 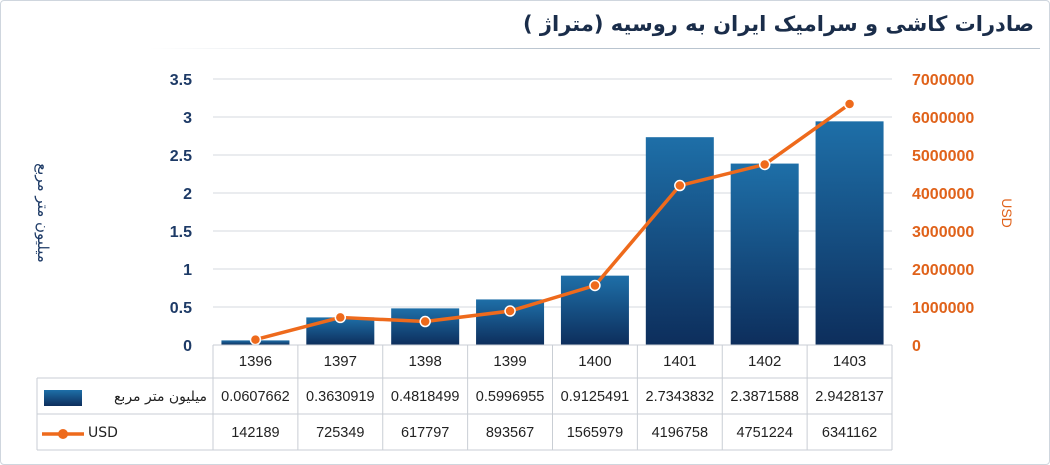 I want to click on right-tick-label: 5000000, so click(x=943, y=156).